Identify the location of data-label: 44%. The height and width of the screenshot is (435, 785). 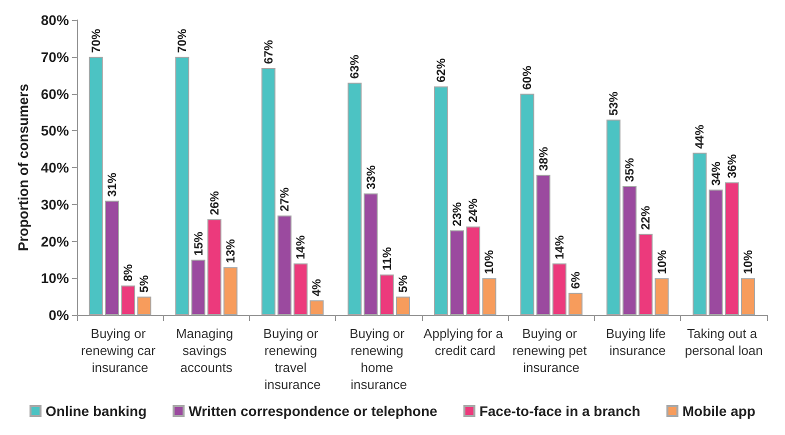
(699, 136).